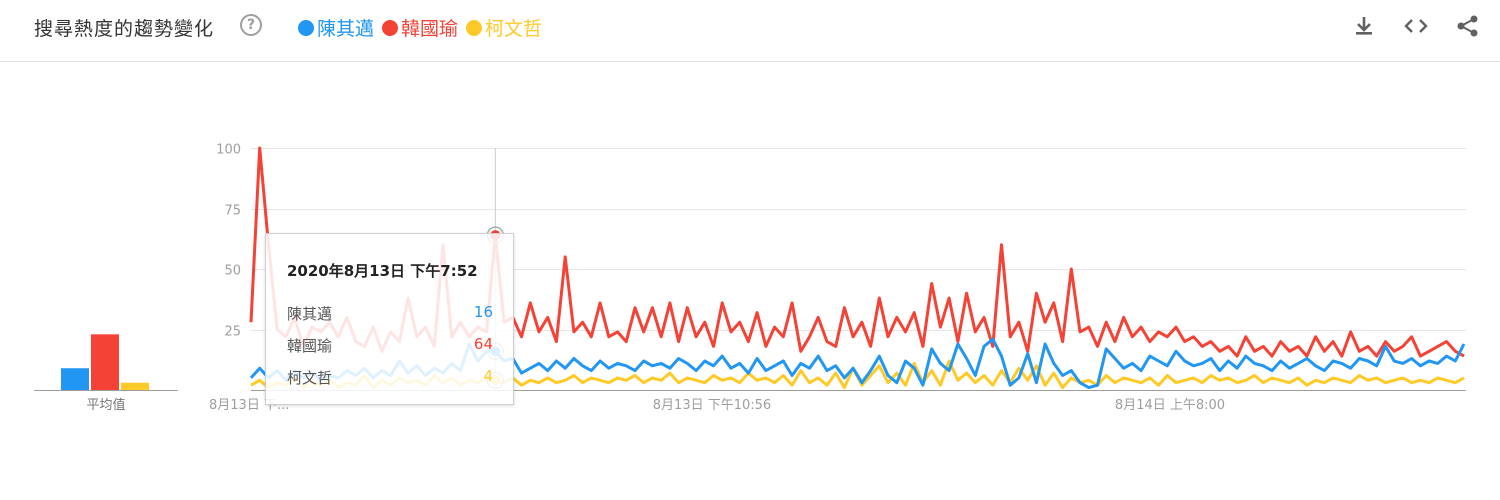 The width and height of the screenshot is (1500, 500). Describe the element at coordinates (390, 345) in the screenshot. I see `tooltip-row-han: 韓國瑜 64` at that location.